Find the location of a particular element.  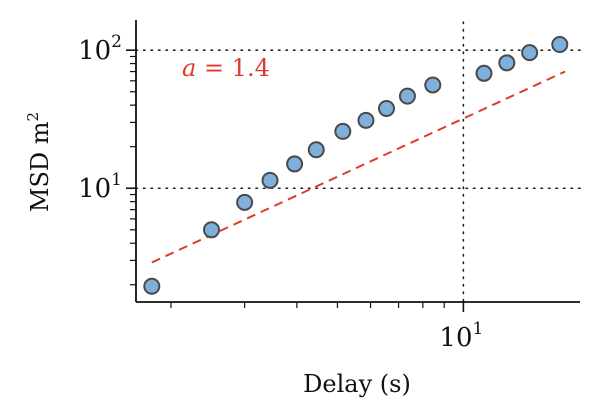

y-tick-label-exponent: 1 is located at coordinates (116, 180).